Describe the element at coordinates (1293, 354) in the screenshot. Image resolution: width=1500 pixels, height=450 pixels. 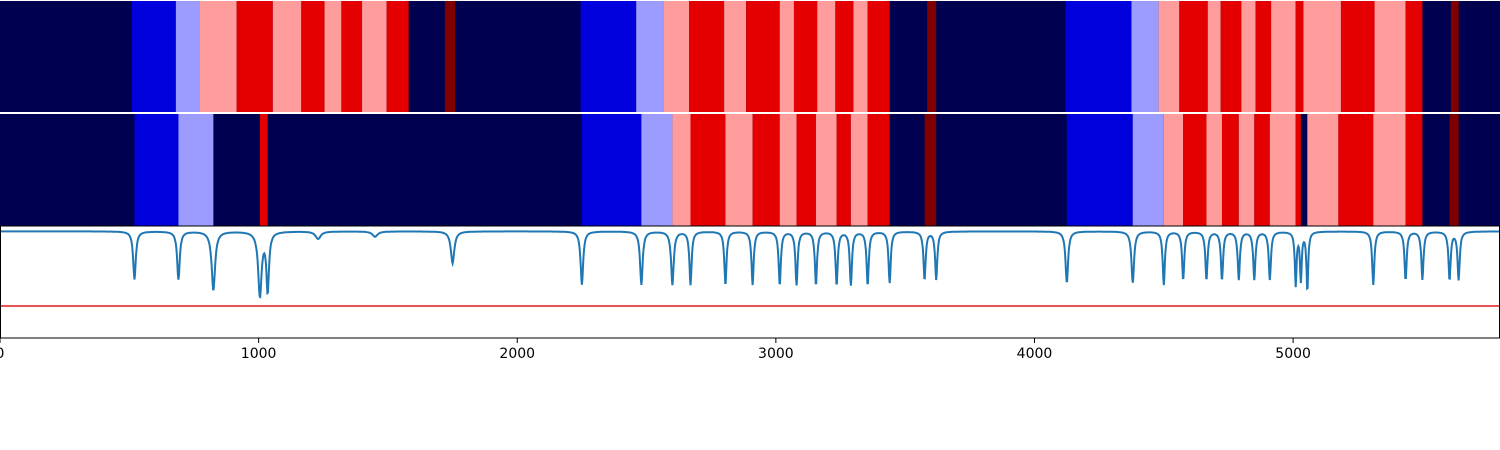
I see `x-tick-label: 5000` at that location.